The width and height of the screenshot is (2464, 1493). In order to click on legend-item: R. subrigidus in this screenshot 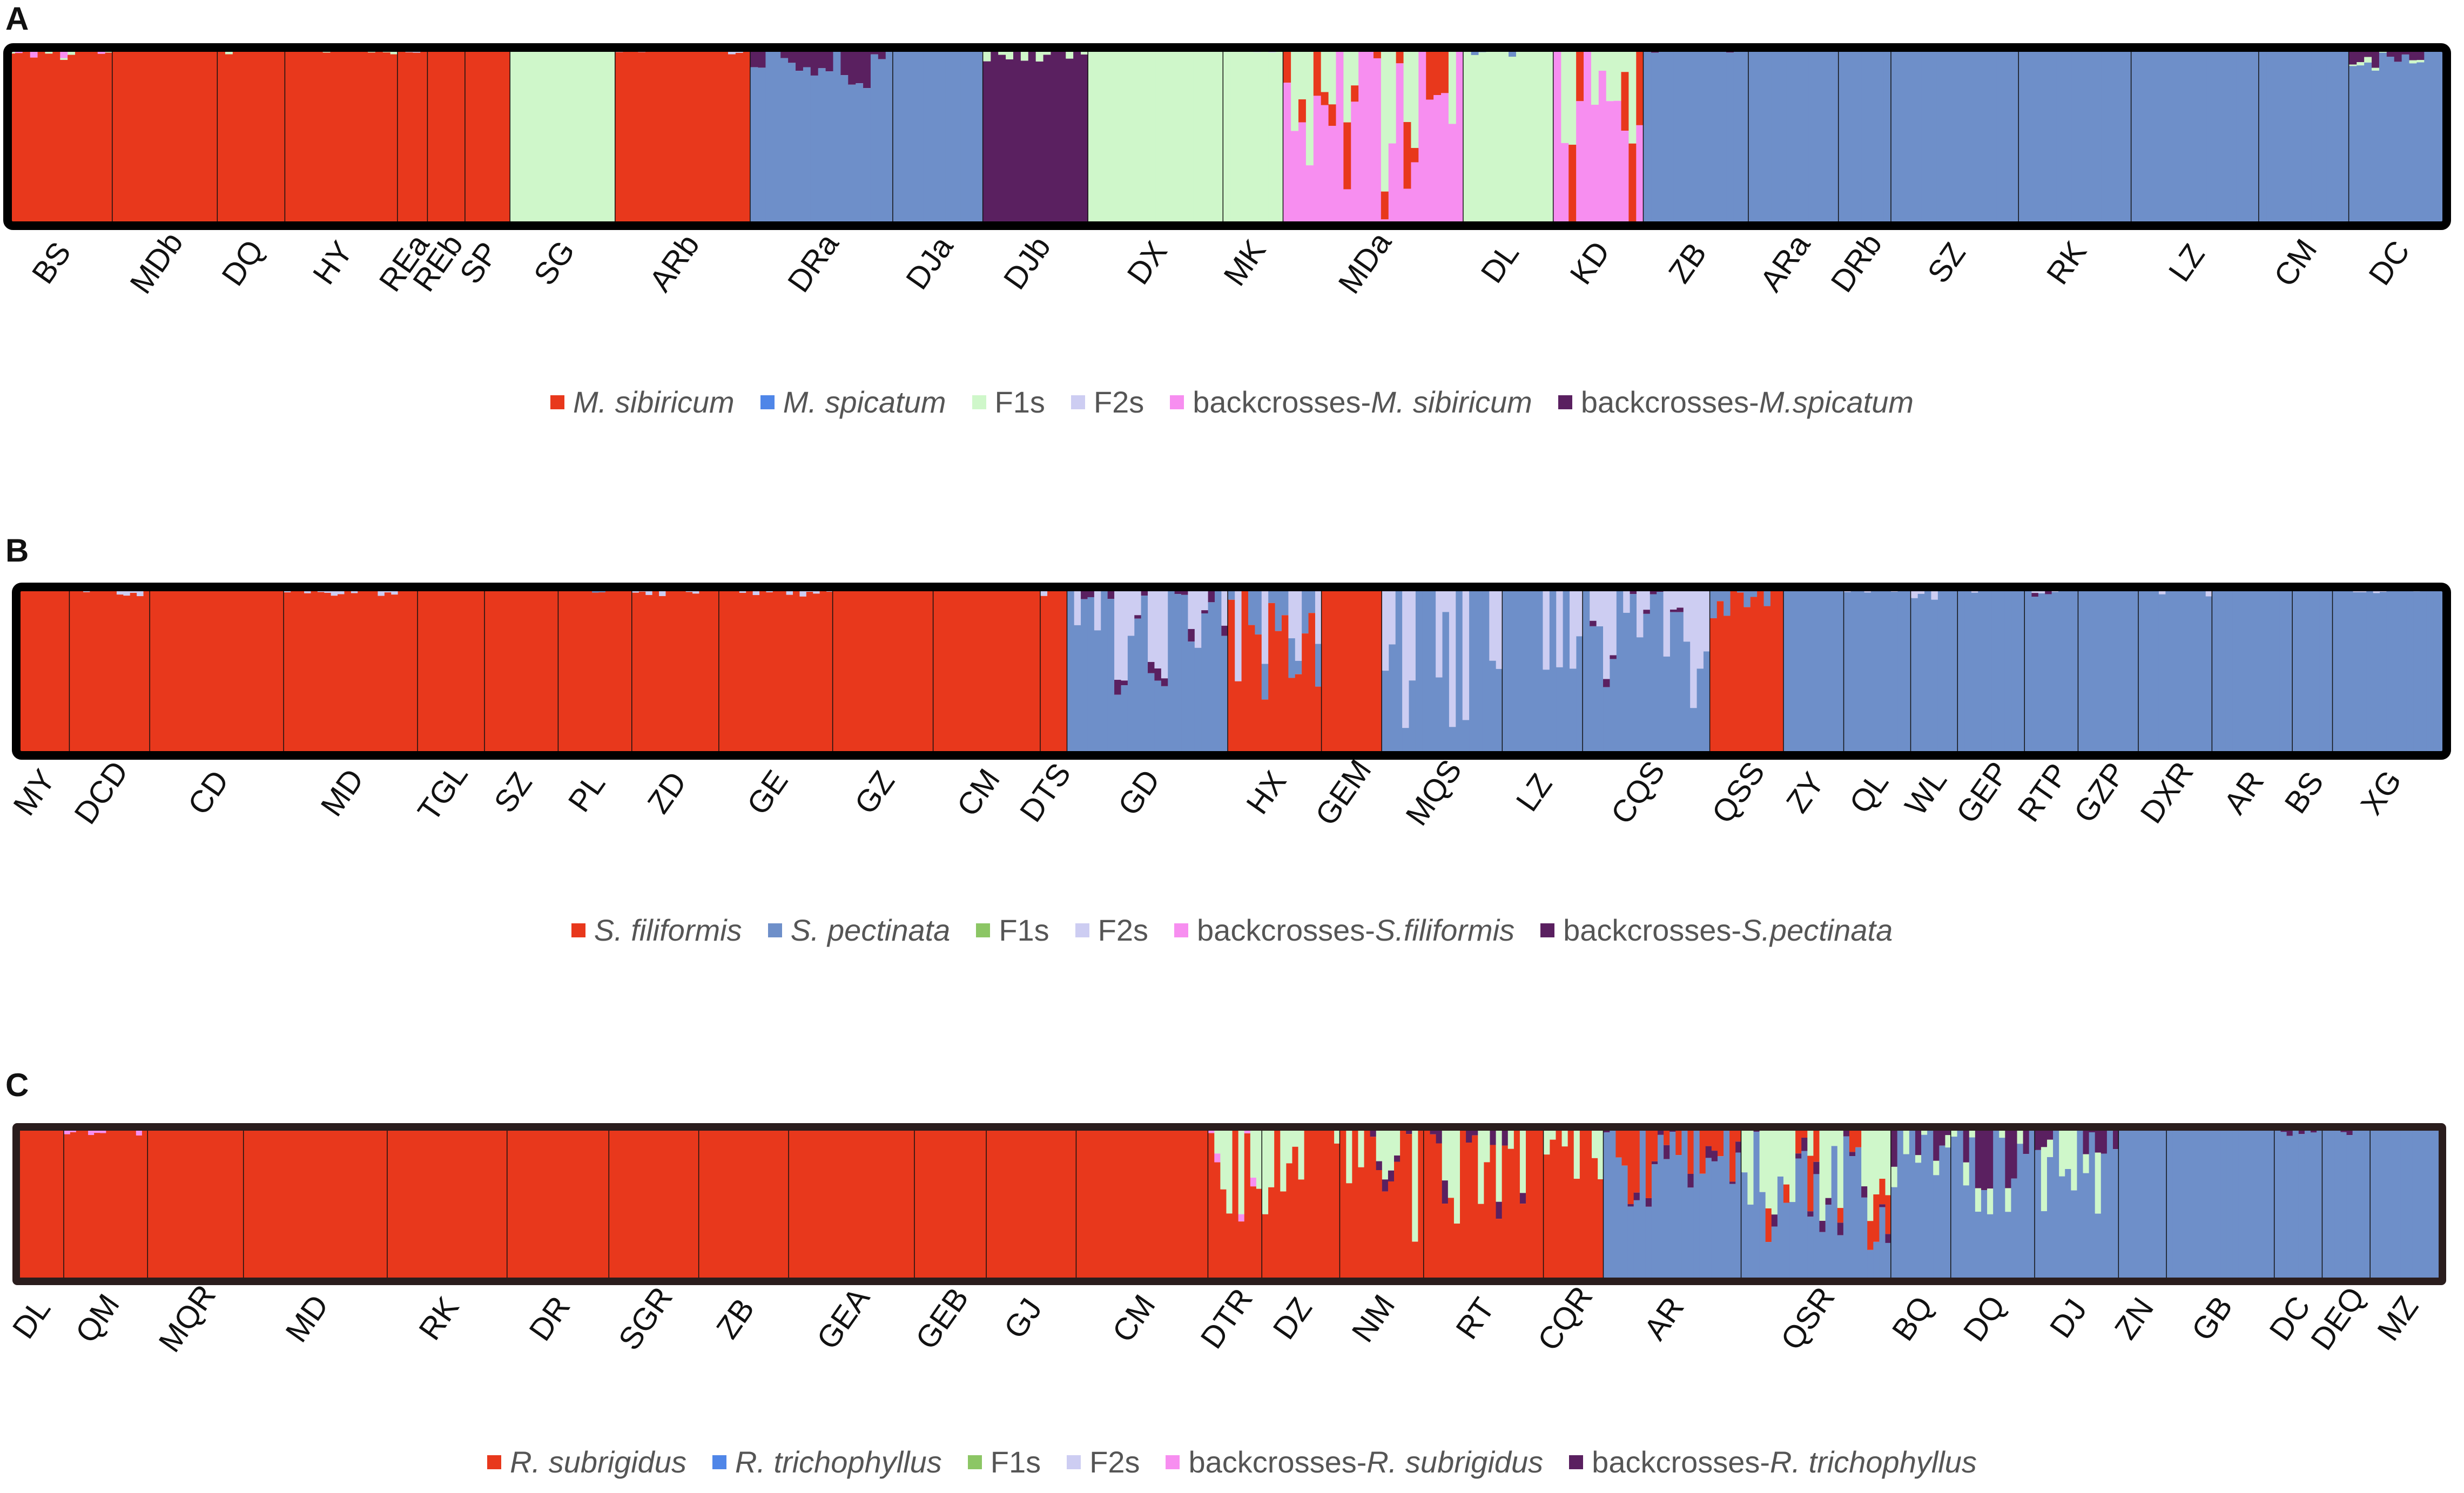, I will do `click(586, 1462)`.